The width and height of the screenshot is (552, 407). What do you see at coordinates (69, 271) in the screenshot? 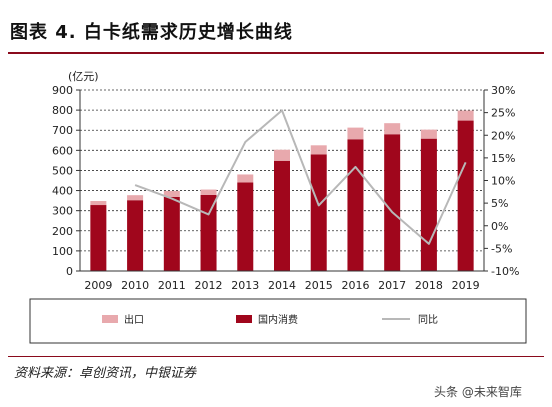
I see `left-axis-tick-label: 0` at bounding box center [69, 271].